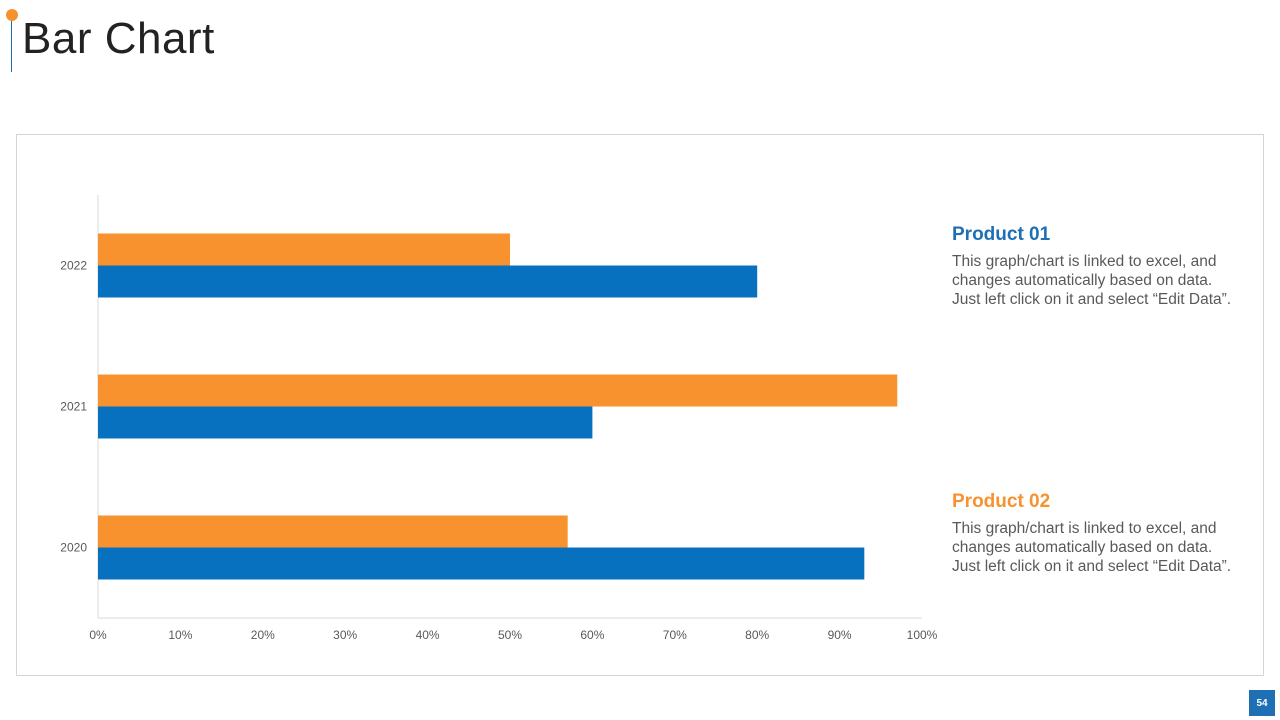 Image resolution: width=1280 pixels, height=720 pixels. Describe the element at coordinates (180, 635) in the screenshot. I see `x-tick-label: 10%` at that location.